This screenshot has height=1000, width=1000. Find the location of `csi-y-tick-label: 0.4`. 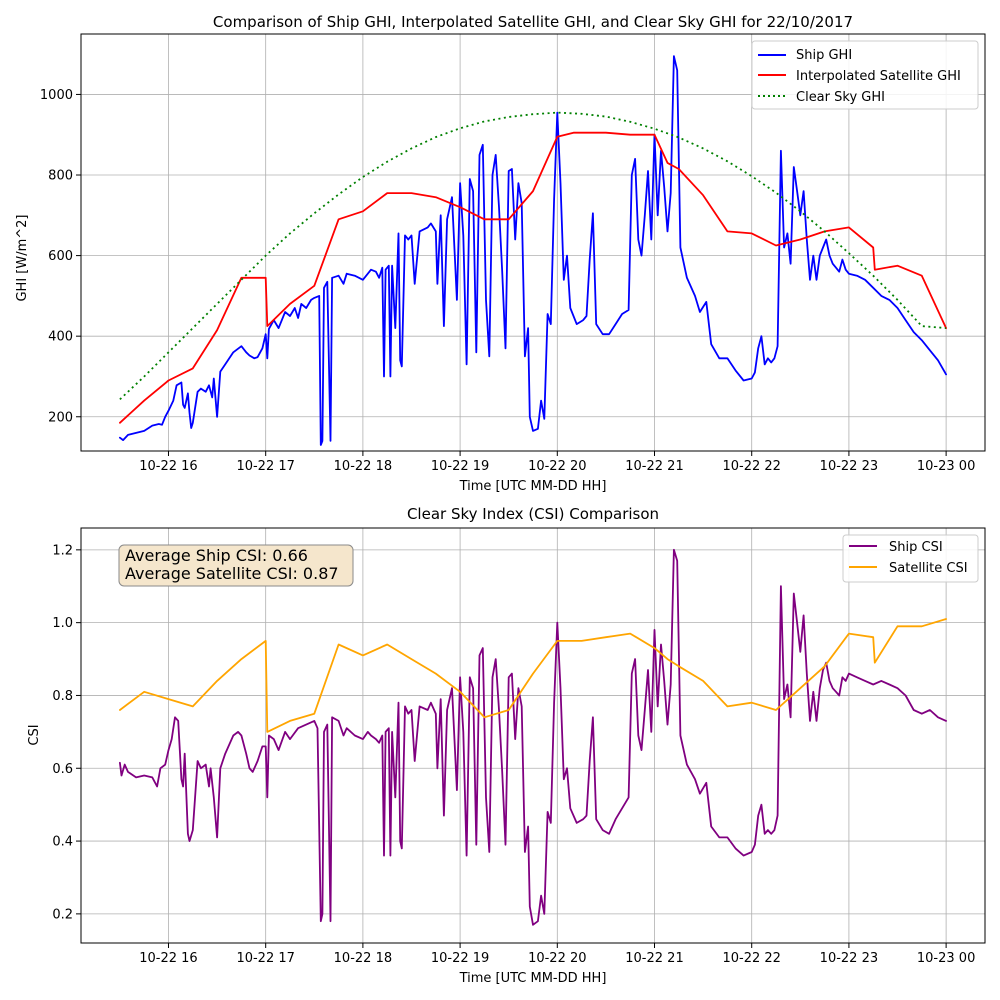

csi-y-tick-label: 0.4 is located at coordinates (62, 842).